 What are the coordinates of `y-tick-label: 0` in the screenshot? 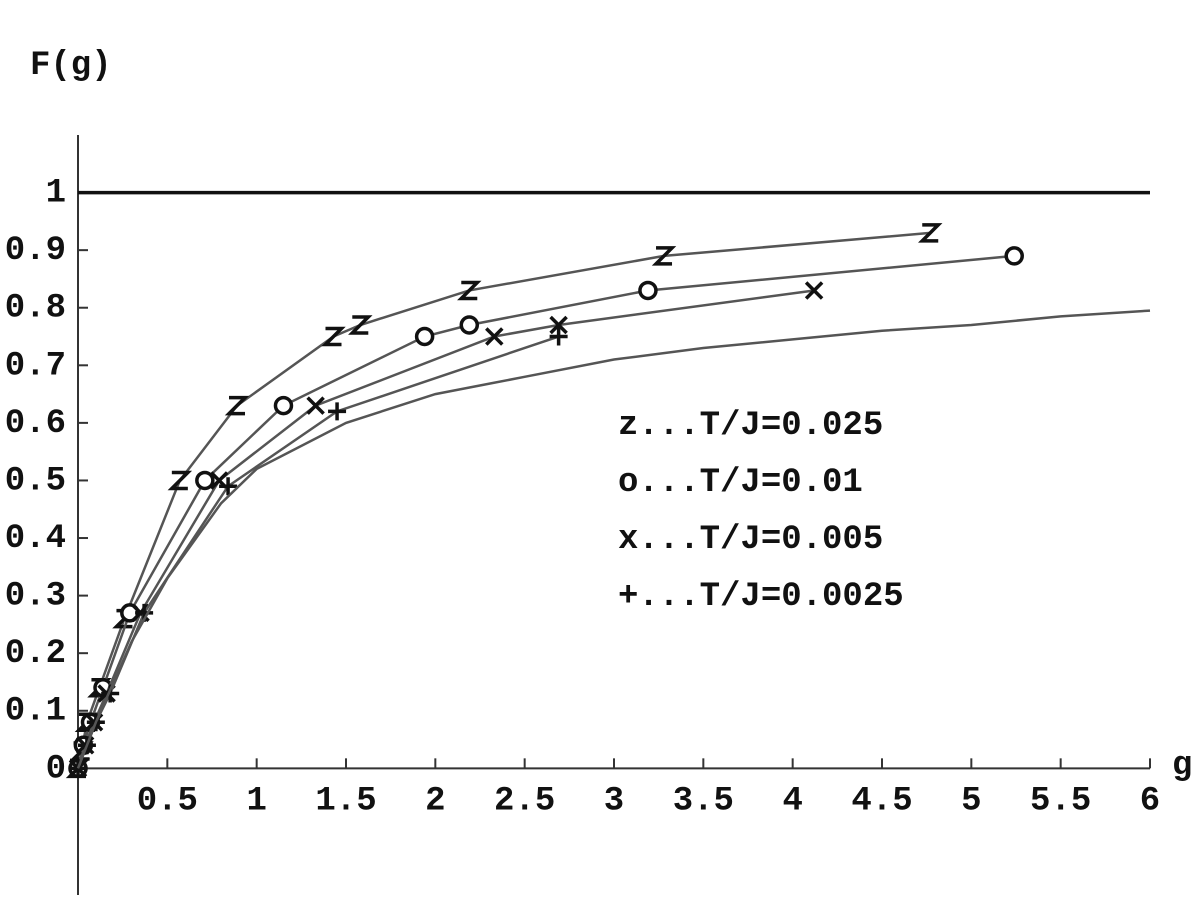 It's located at (56, 769).